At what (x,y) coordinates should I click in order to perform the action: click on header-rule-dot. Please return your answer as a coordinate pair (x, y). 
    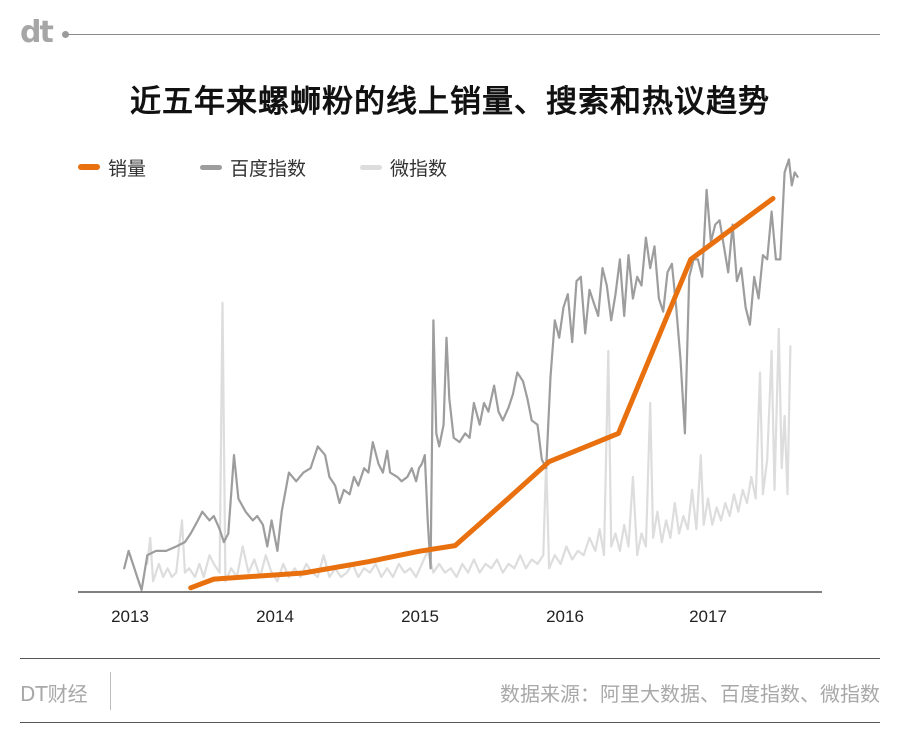
    Looking at the image, I should click on (65, 34).